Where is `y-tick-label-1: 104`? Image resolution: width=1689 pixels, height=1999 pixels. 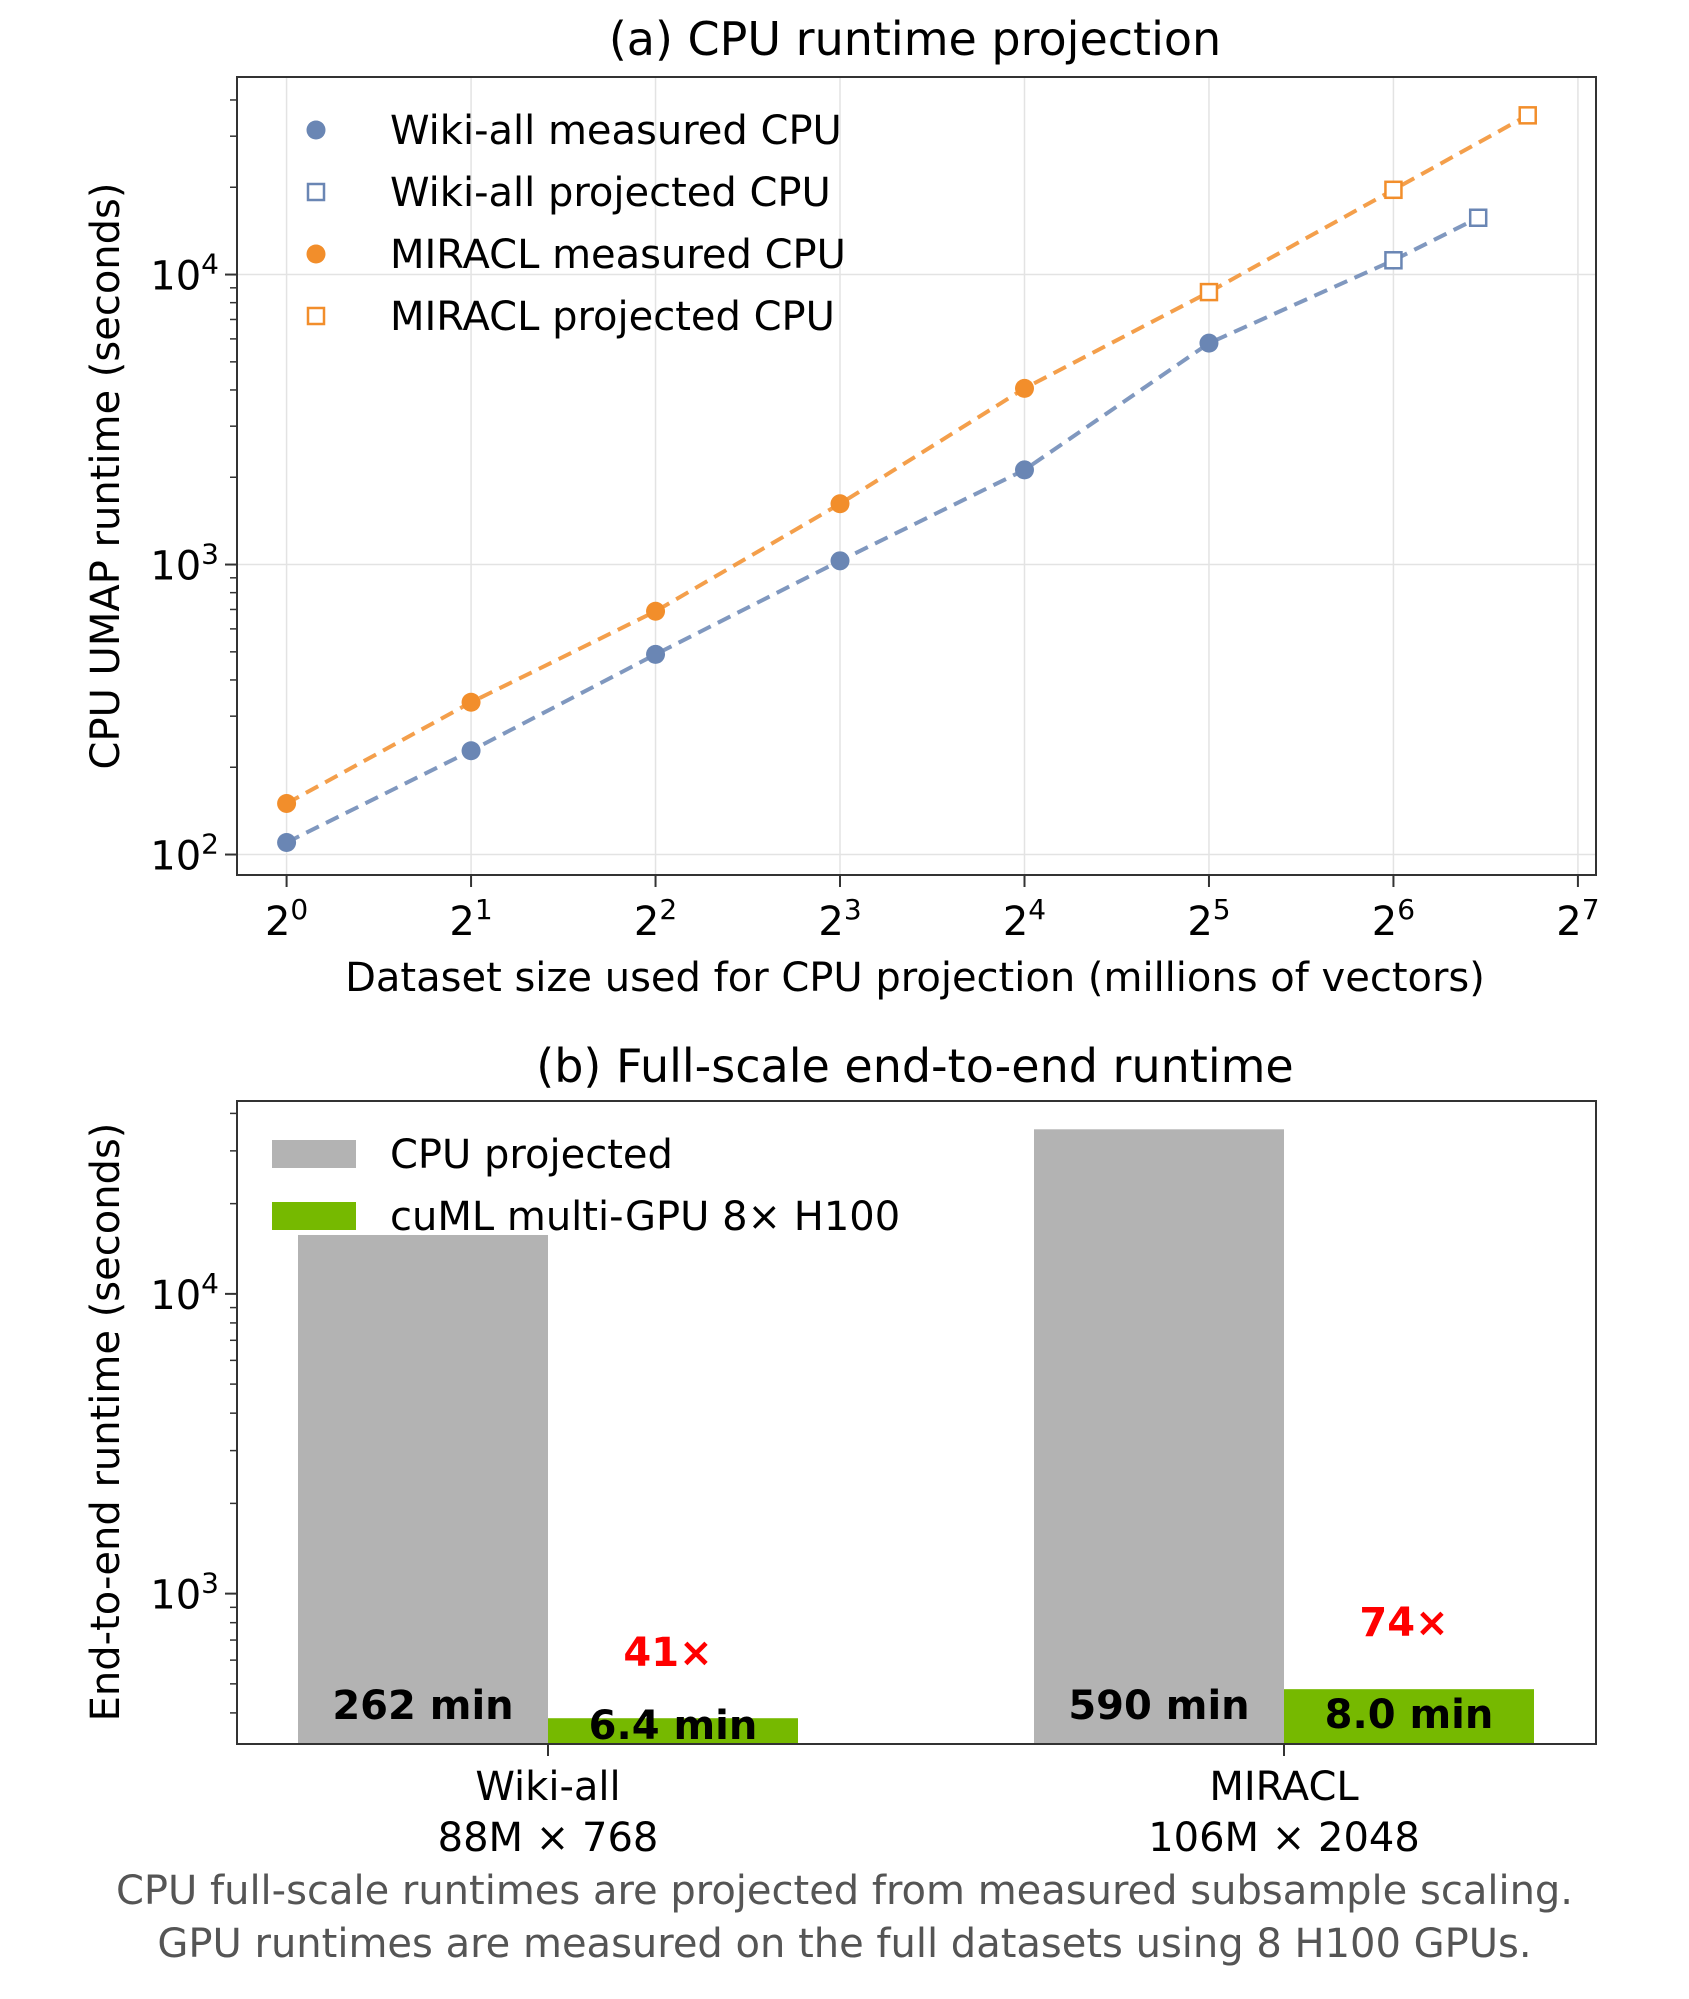 y-tick-label-1: 104 is located at coordinates (184, 1293).